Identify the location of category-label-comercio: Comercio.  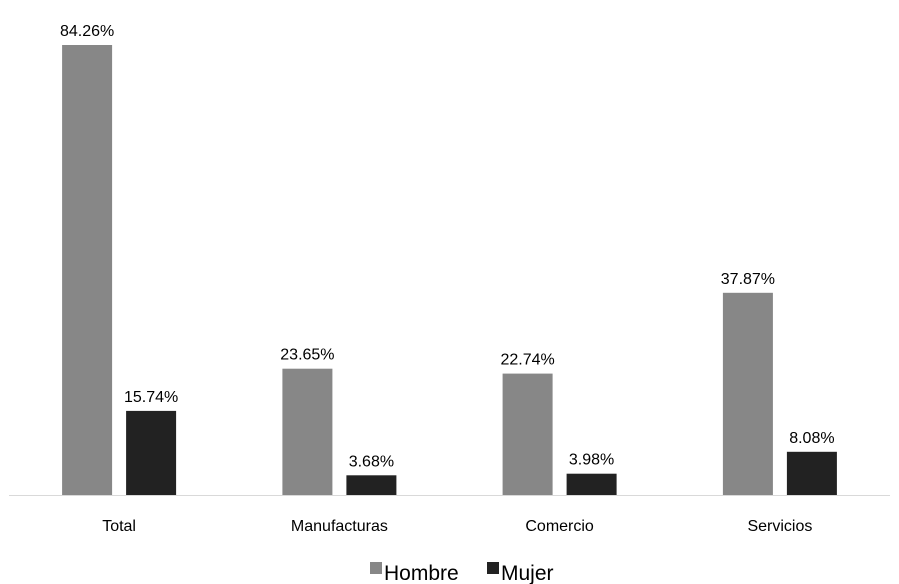
(559, 526).